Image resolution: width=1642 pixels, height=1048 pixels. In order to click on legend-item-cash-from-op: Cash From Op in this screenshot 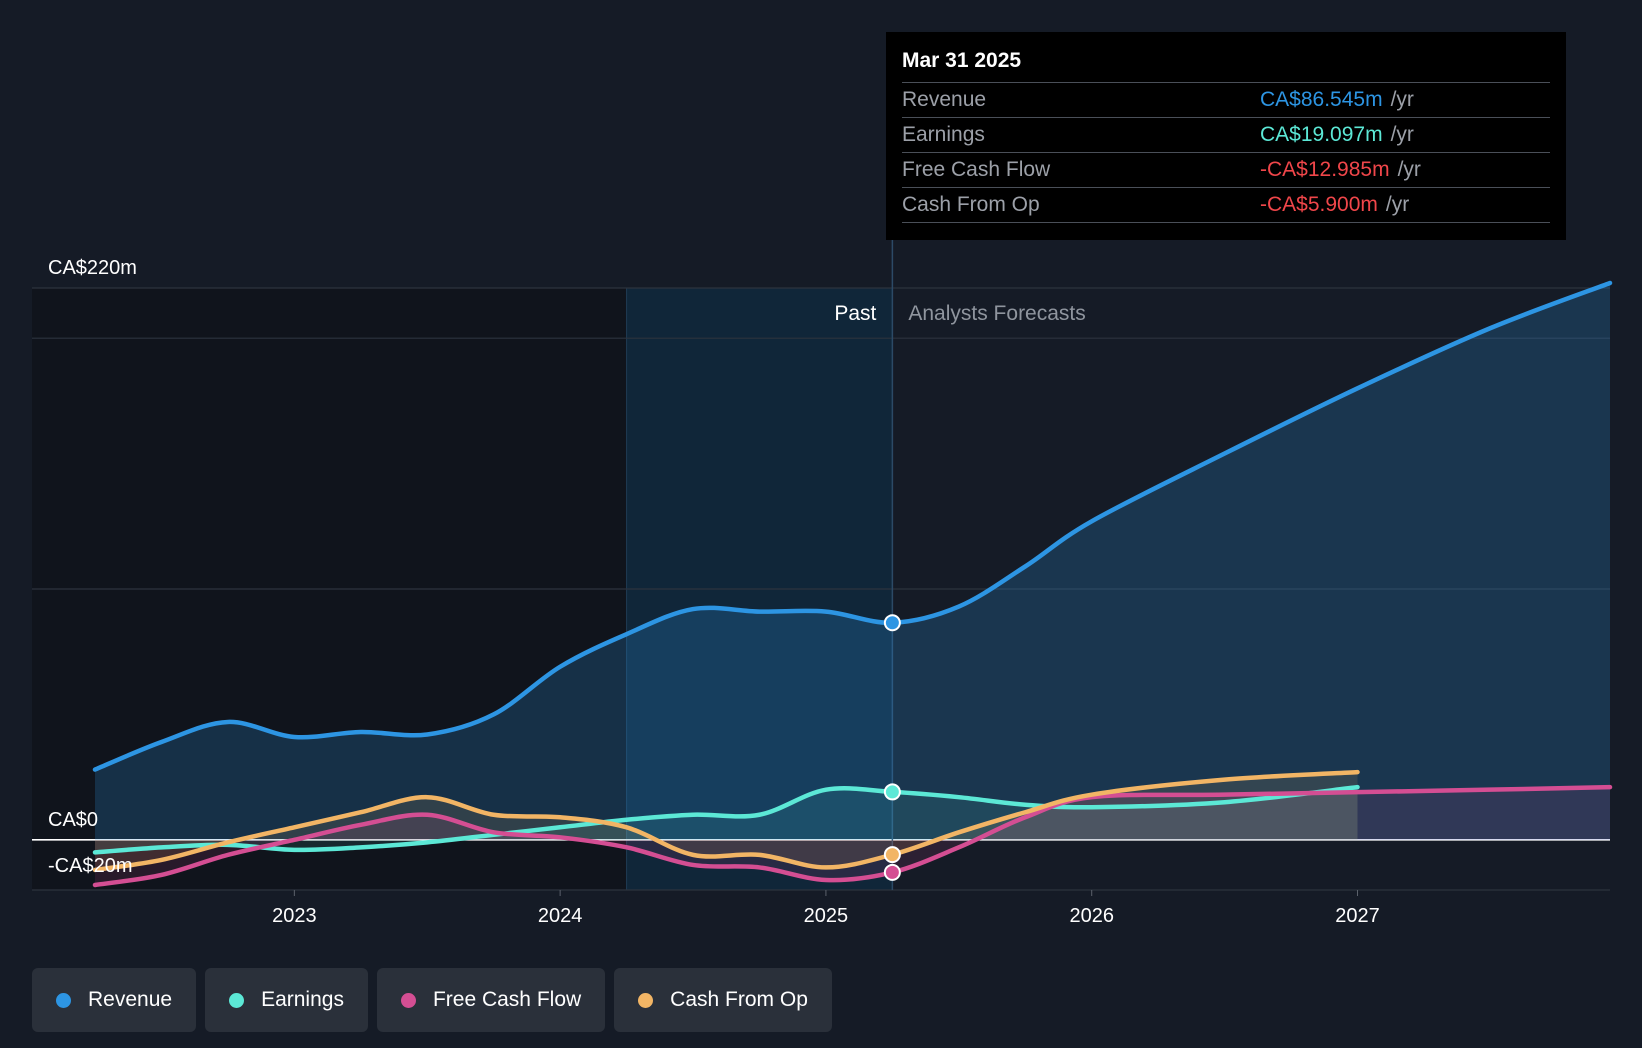, I will do `click(723, 1000)`.